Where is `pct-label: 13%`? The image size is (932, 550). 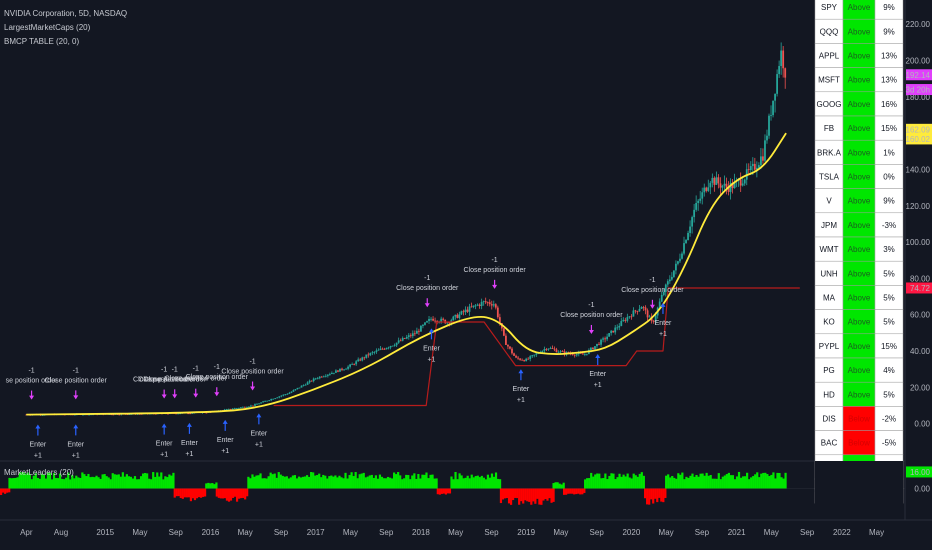 pct-label: 13% is located at coordinates (889, 56).